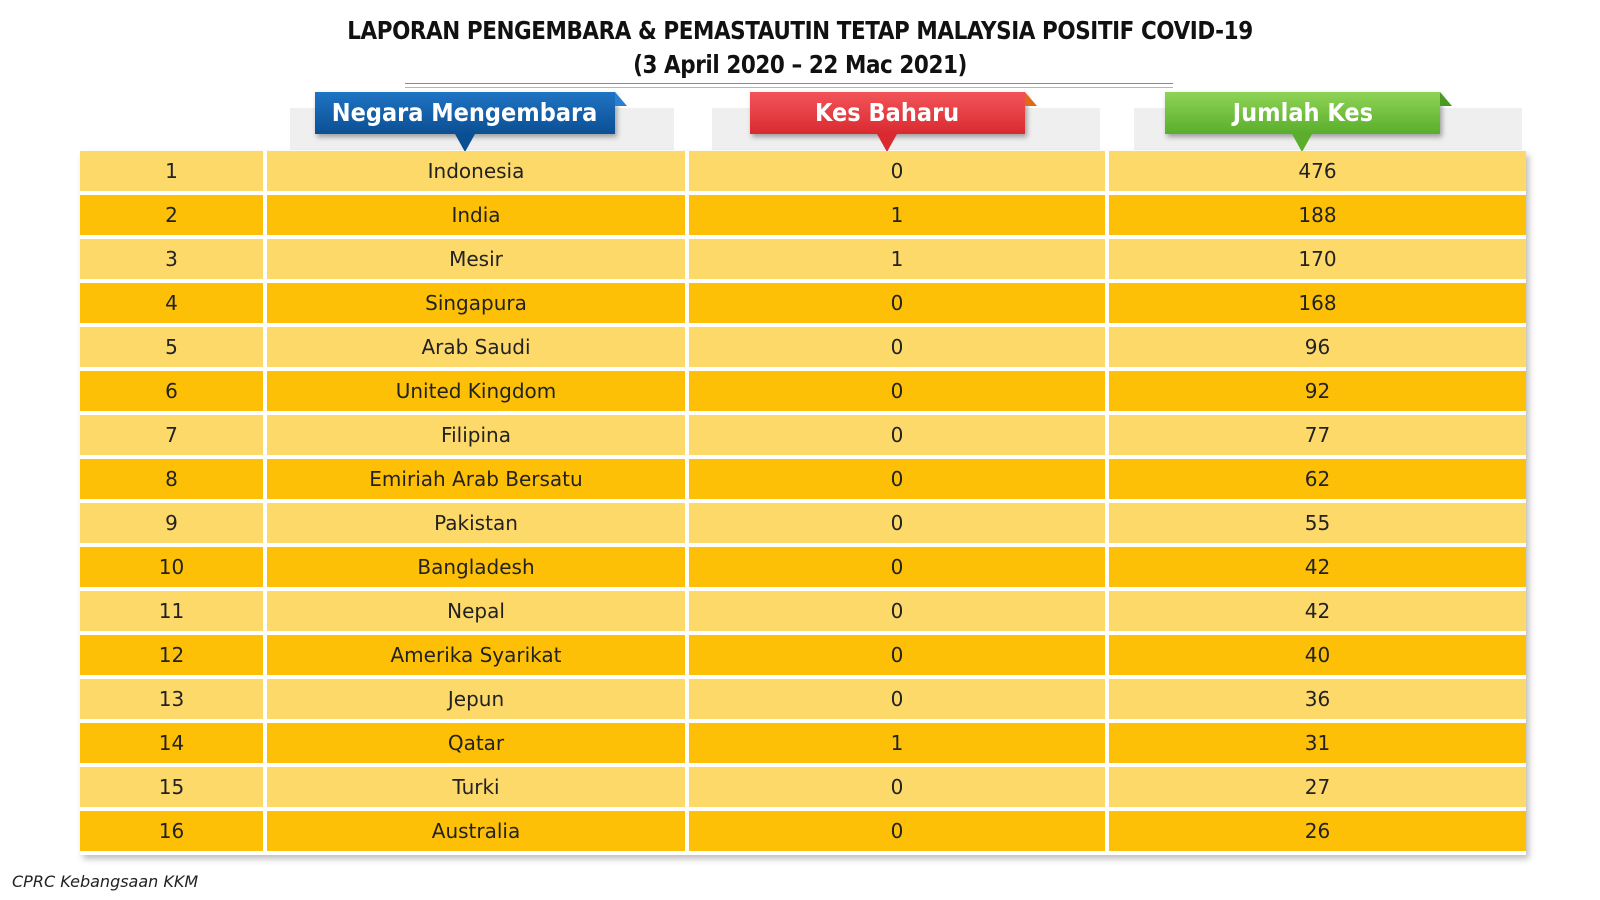 The image size is (1600, 900). Describe the element at coordinates (478, 833) in the screenshot. I see `row-country: Australia` at that location.